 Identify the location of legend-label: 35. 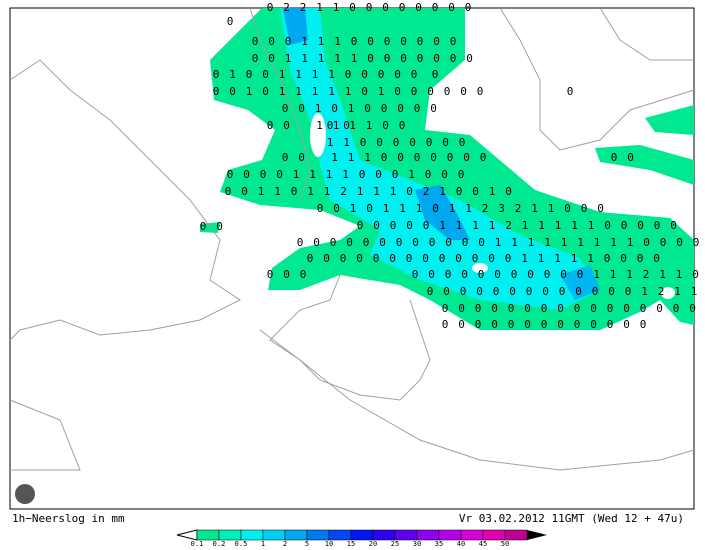
(439, 543).